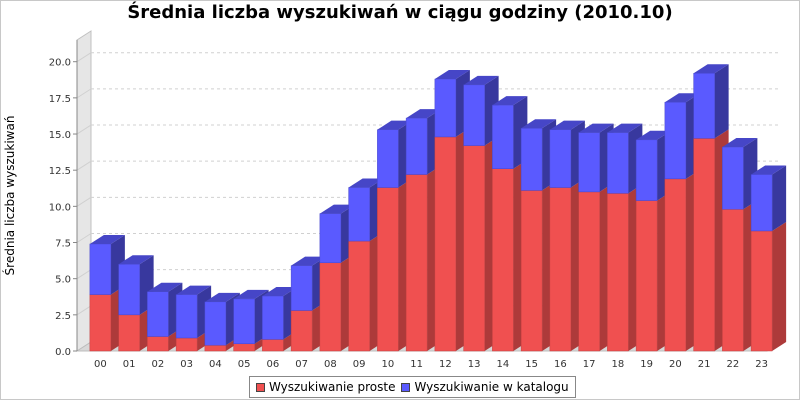  I want to click on y-tick-label: 15.0, so click(60, 135).